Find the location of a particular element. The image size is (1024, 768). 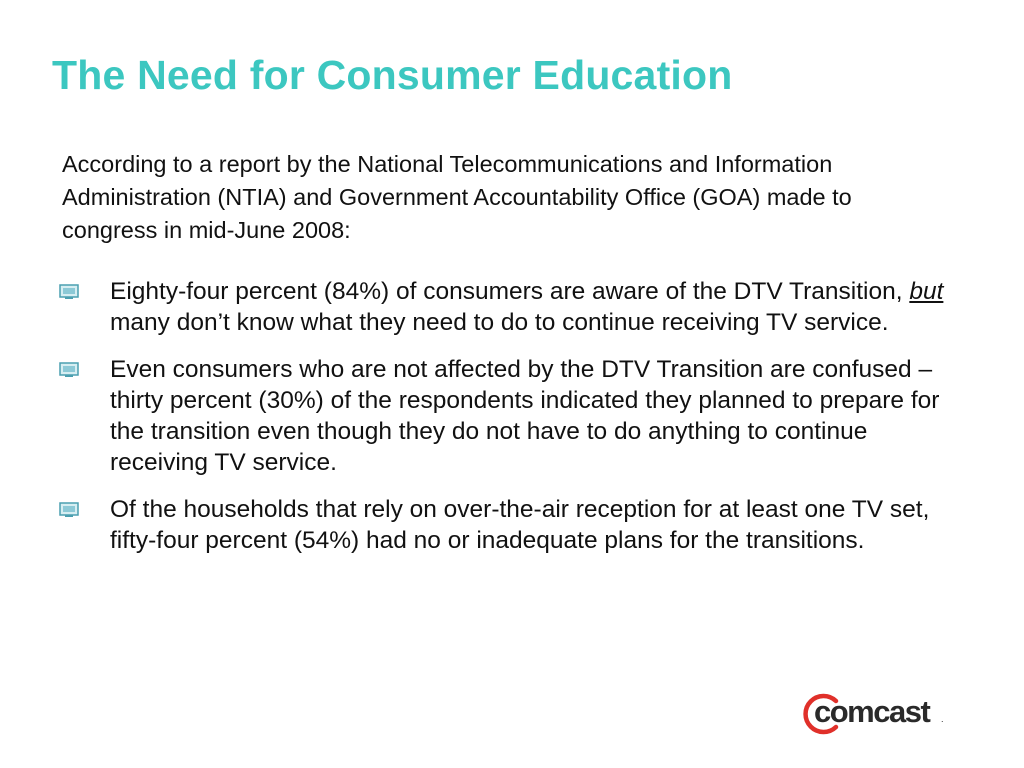

logo-wordmark: comcast is located at coordinates (872, 711).